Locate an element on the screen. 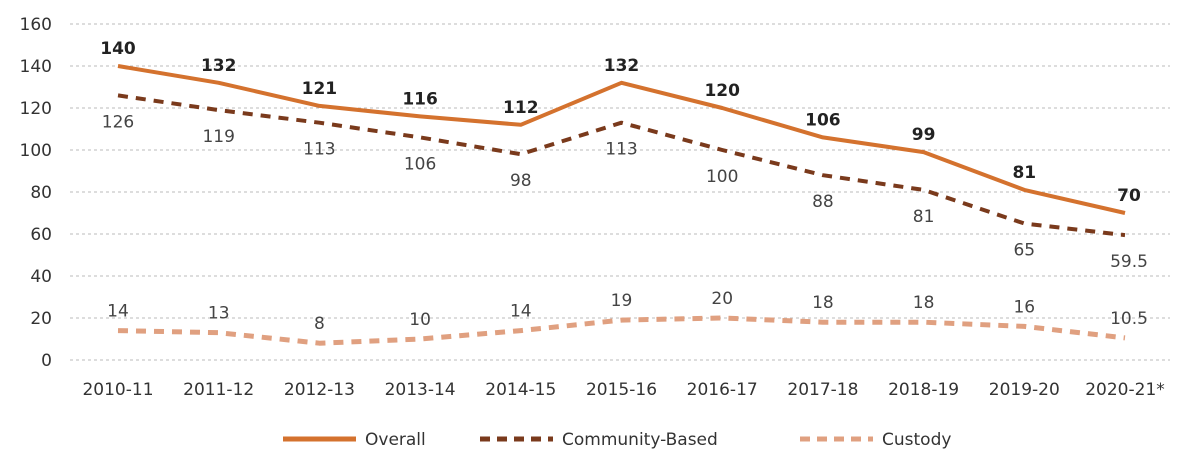 This screenshot has height=469, width=1200. legend-label-custody: Custody is located at coordinates (916, 440).